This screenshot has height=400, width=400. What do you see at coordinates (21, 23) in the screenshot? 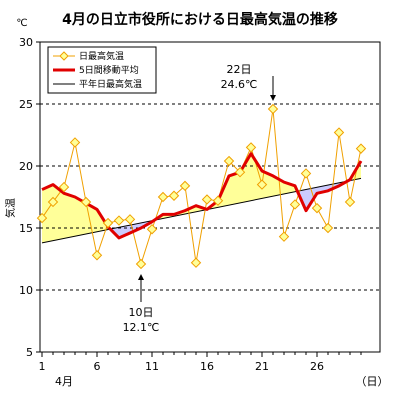
I see `y-axis-unit: ℃` at bounding box center [21, 23].